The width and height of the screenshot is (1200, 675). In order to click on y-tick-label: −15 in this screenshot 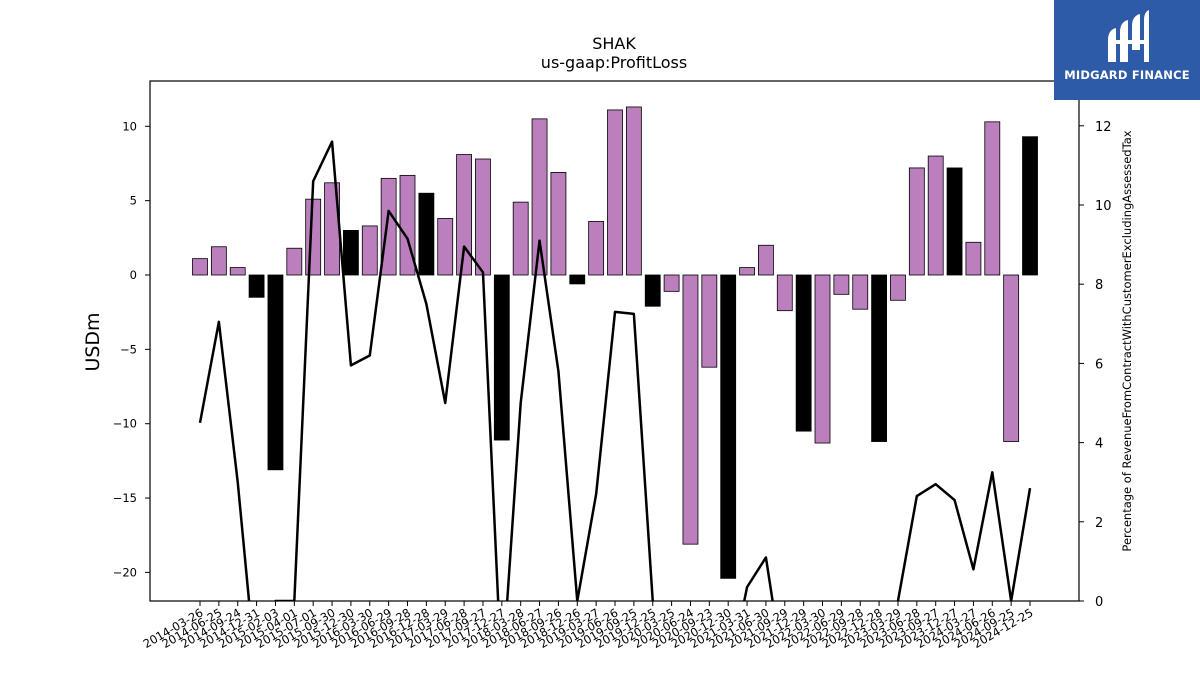, I will do `click(125, 498)`.